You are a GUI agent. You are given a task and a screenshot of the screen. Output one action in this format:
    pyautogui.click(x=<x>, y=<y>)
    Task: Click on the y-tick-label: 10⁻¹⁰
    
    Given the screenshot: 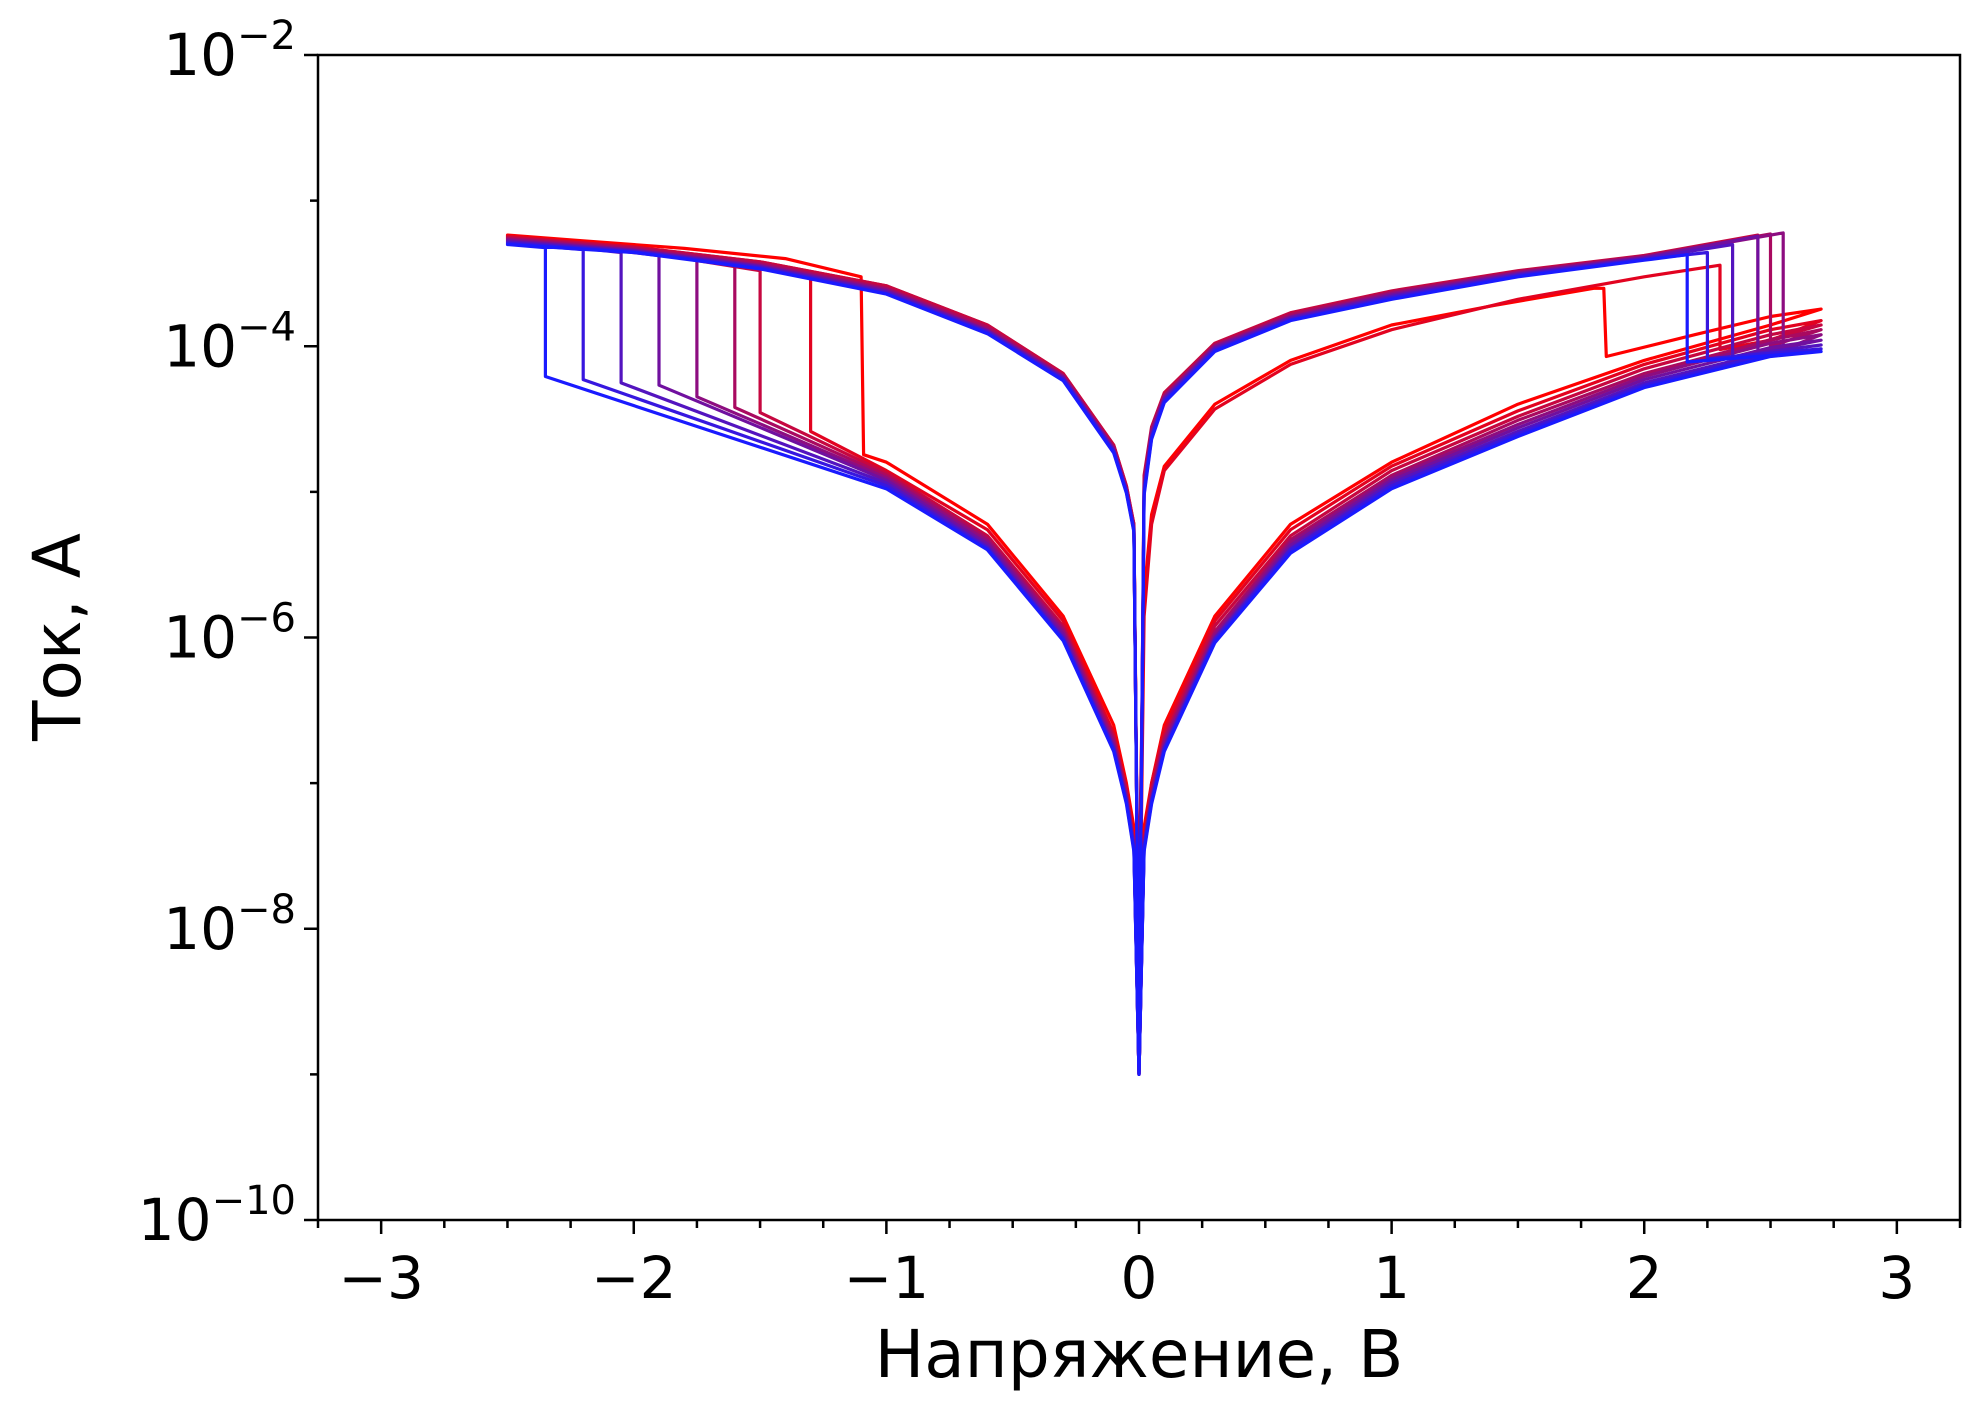 What is the action you would take?
    pyautogui.click(x=217, y=1216)
    